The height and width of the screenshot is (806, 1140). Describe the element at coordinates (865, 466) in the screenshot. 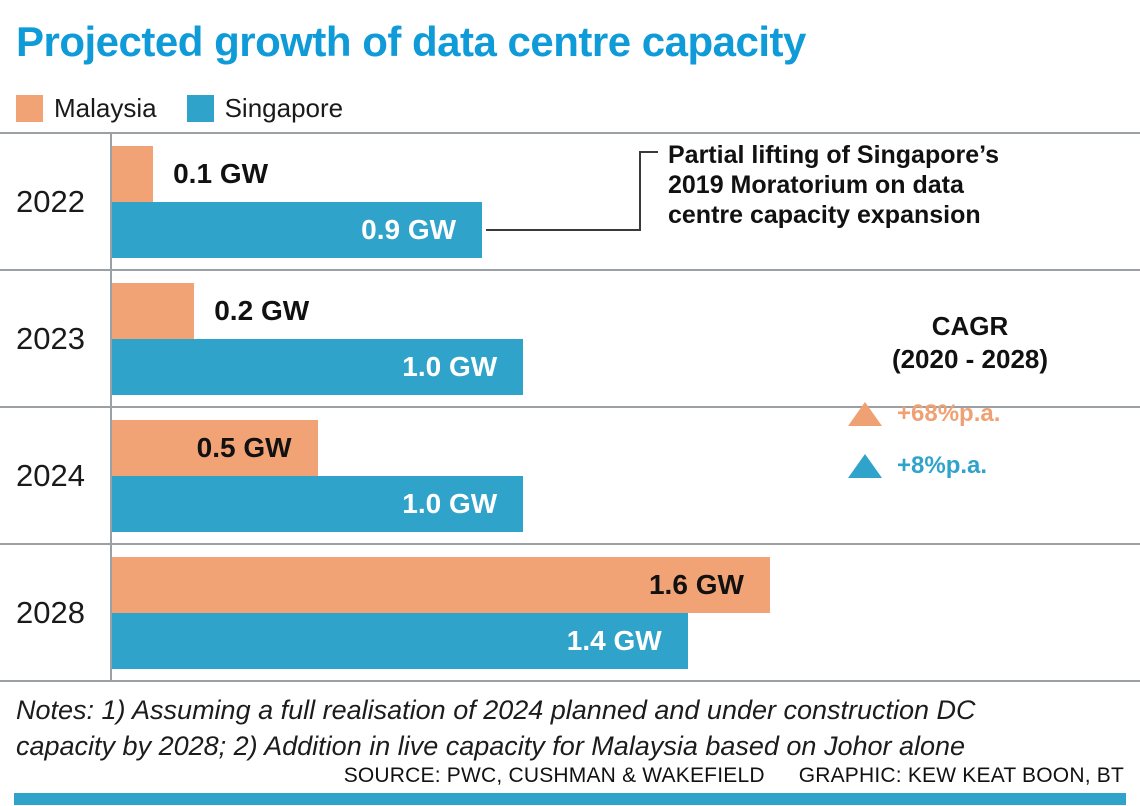

I see `singapore-growth-triangle-icon` at that location.